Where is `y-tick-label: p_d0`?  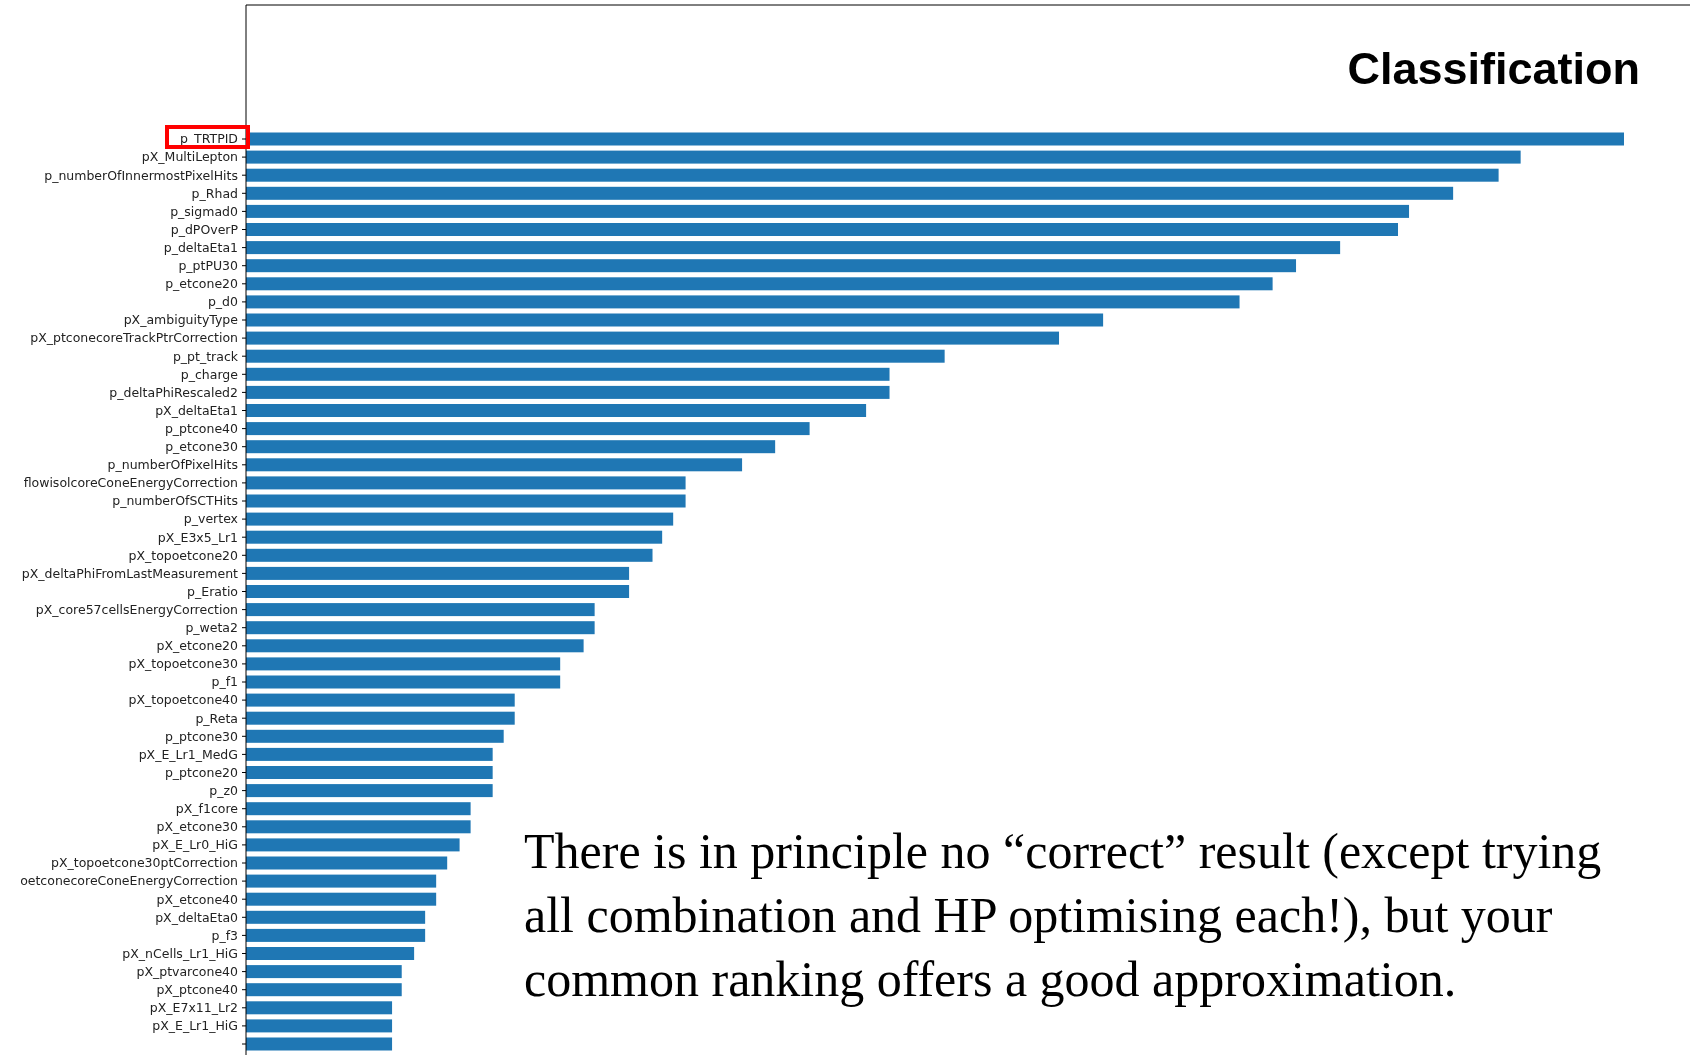 y-tick-label: p_d0 is located at coordinates (223, 302).